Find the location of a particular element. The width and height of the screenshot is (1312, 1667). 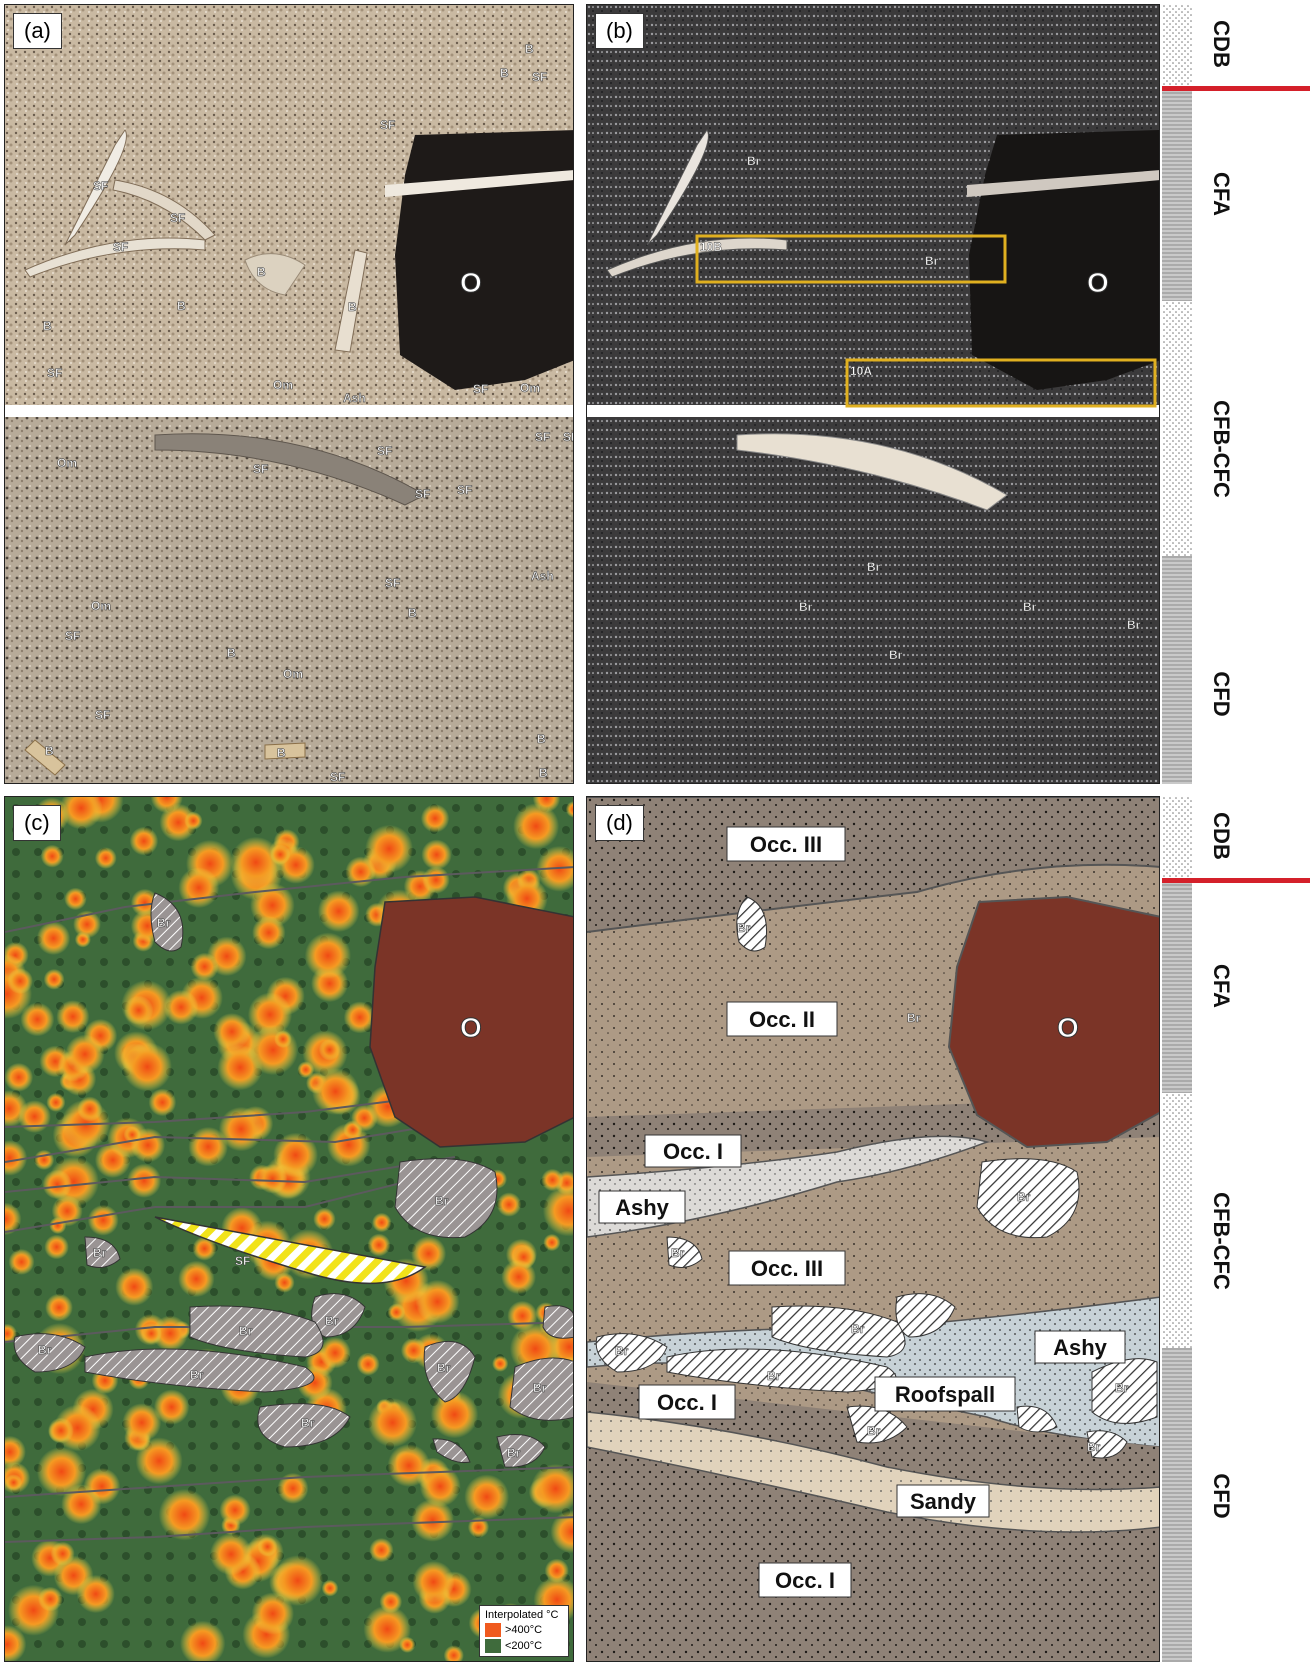

strat-bottom-cfa: CFA is located at coordinates (1221, 986).